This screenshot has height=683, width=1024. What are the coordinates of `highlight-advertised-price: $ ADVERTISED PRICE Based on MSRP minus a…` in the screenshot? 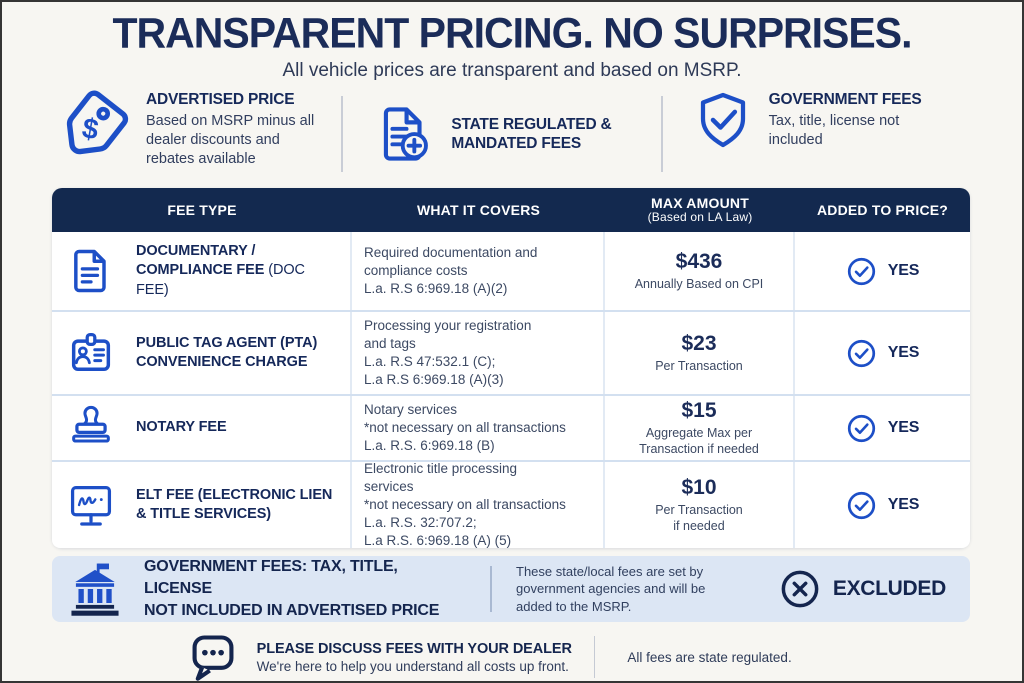 It's located at (197, 134).